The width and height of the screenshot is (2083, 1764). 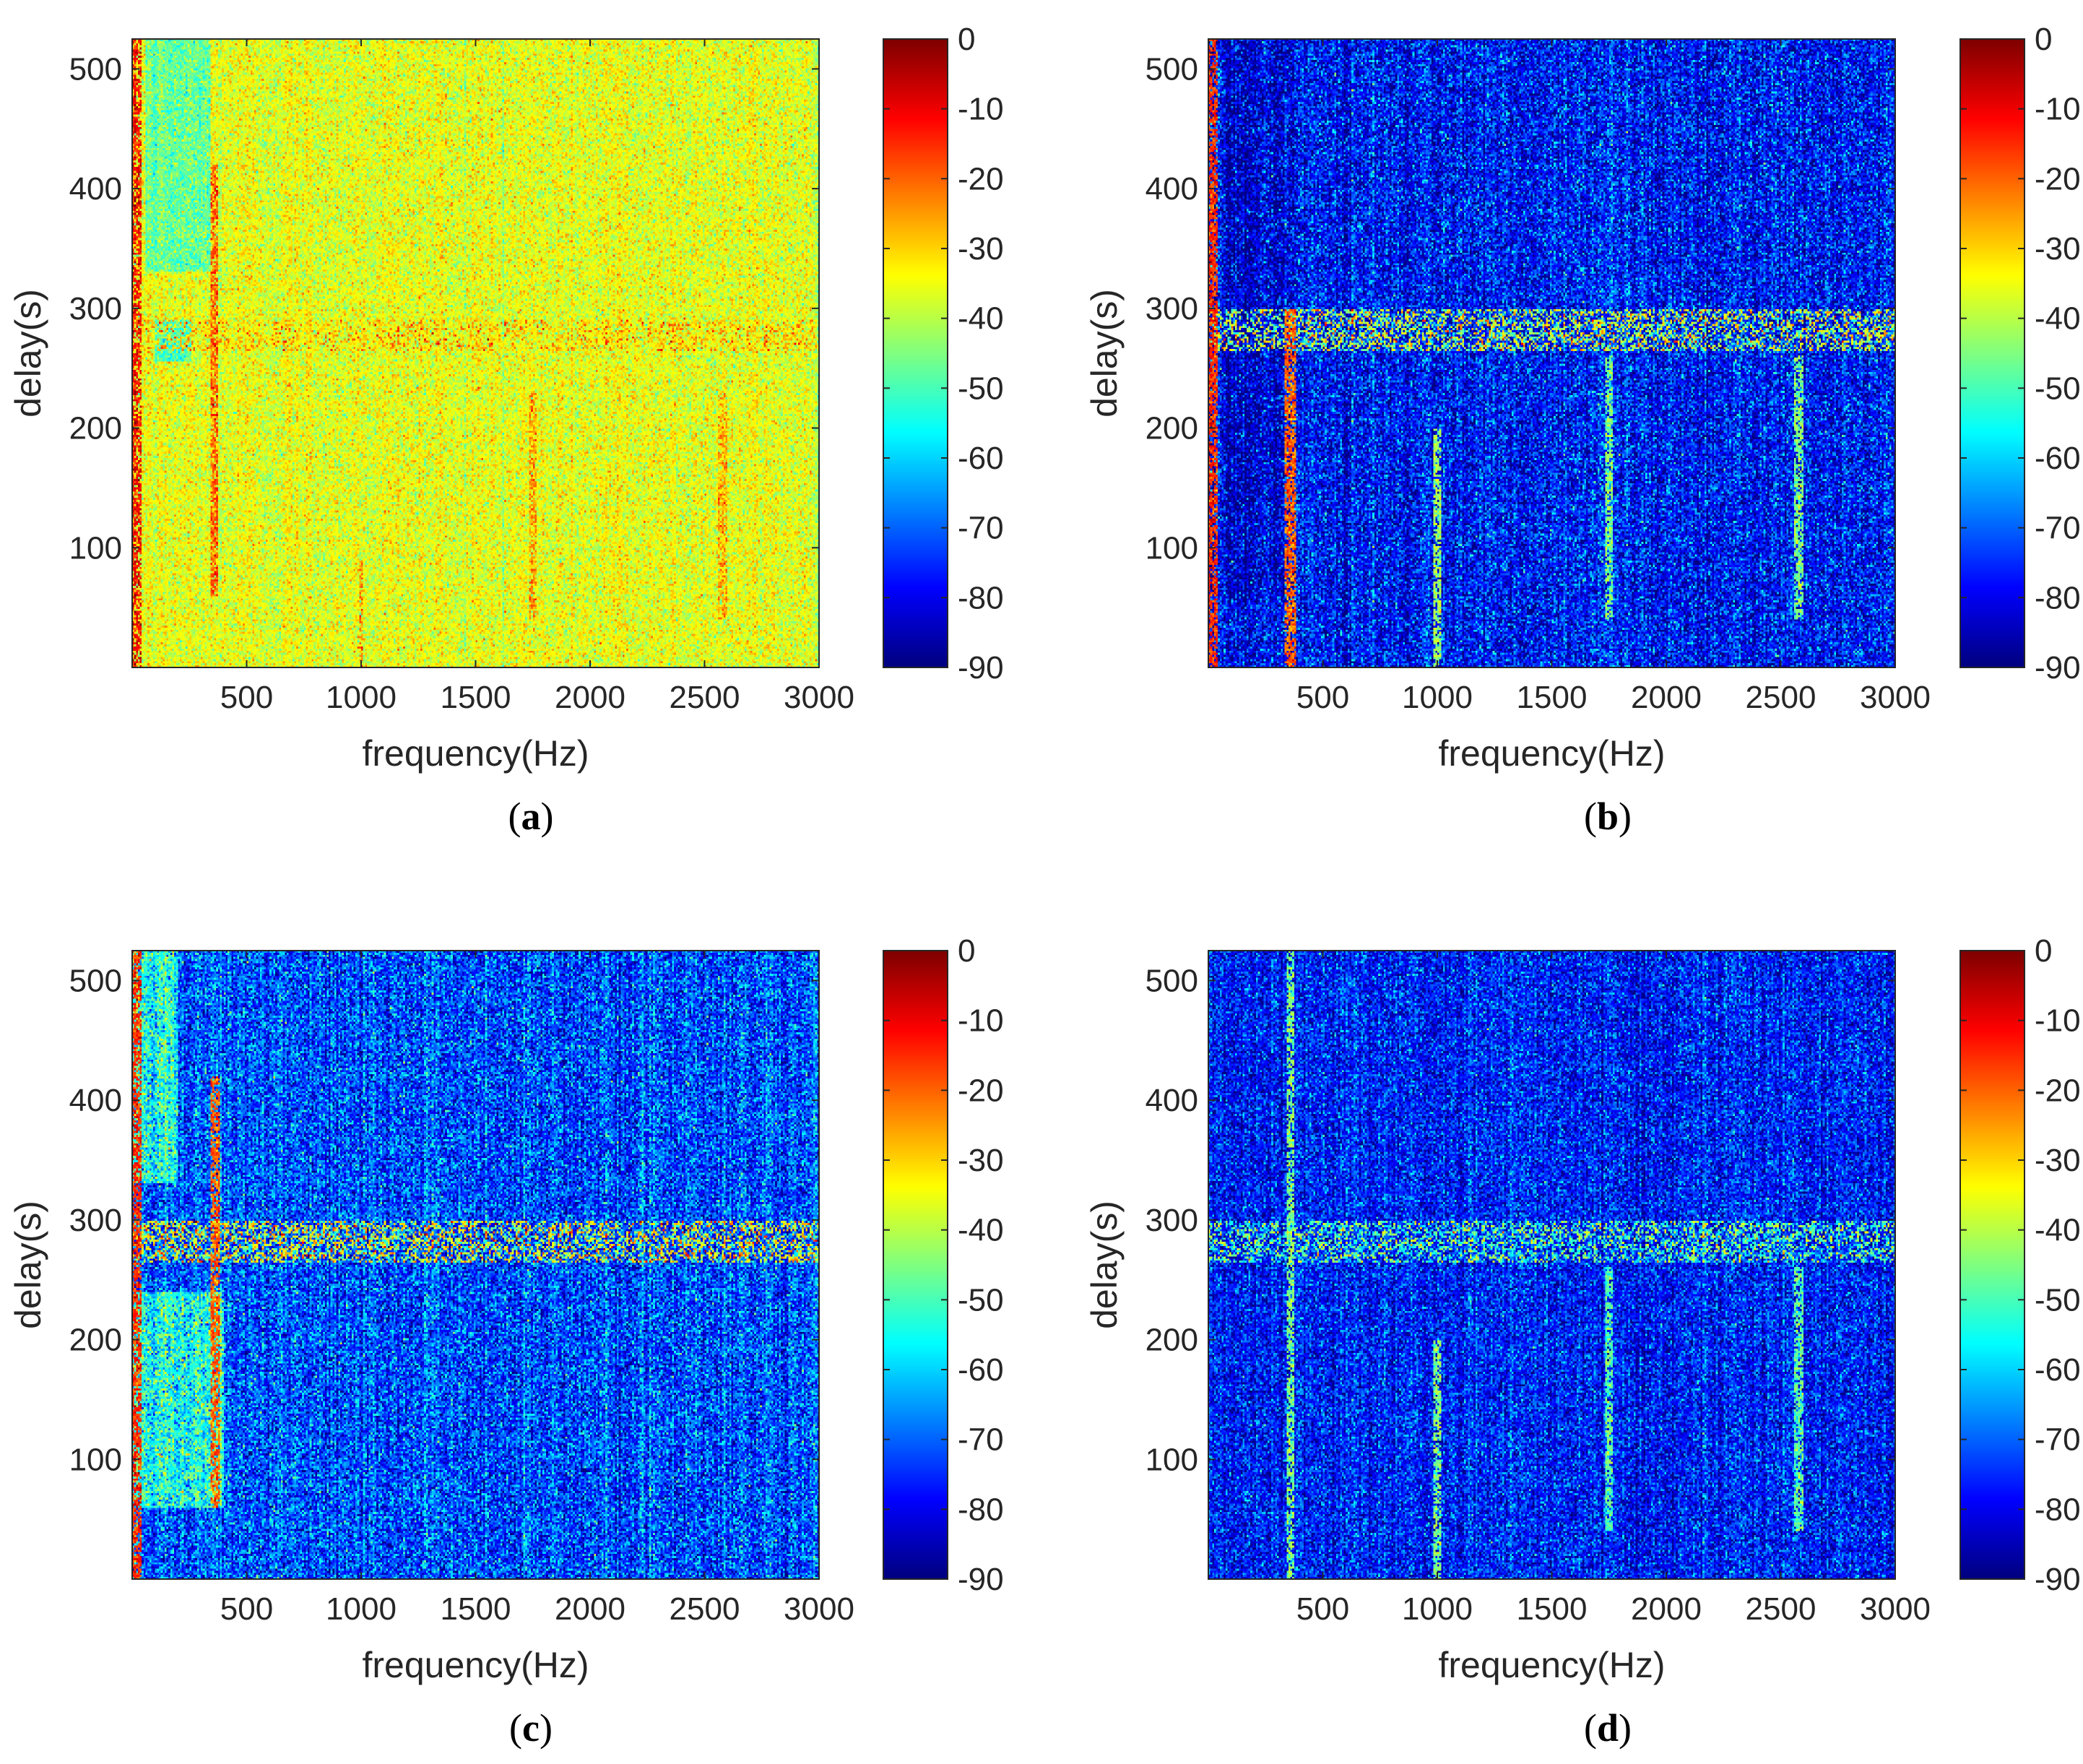 I want to click on panel-caption: (d), so click(x=1608, y=1728).